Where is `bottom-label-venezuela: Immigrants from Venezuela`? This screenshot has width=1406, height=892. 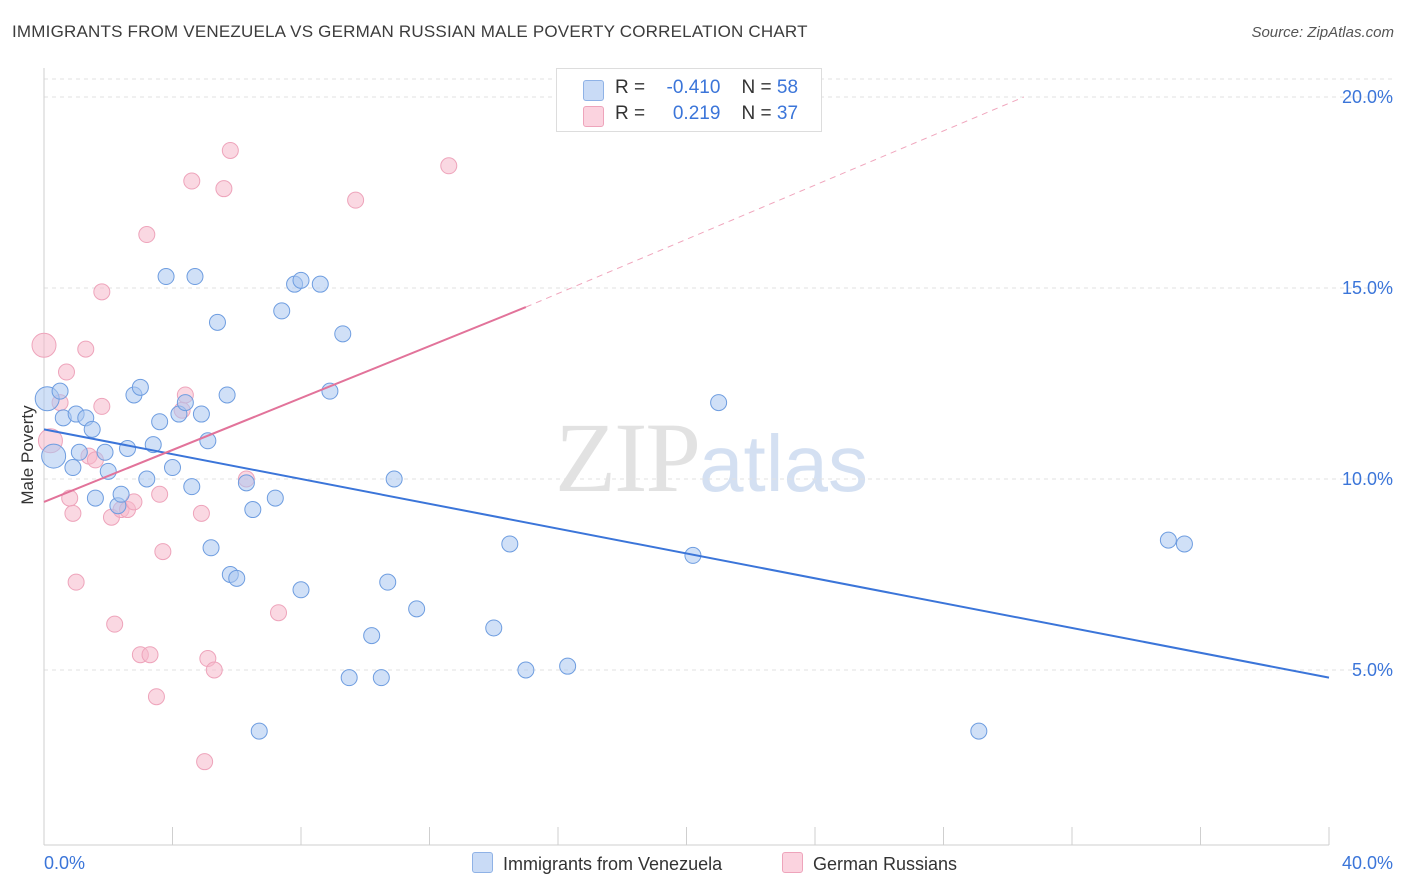
bottom-label-venezuela: Immigrants from Venezuela is located at coordinates (613, 864).